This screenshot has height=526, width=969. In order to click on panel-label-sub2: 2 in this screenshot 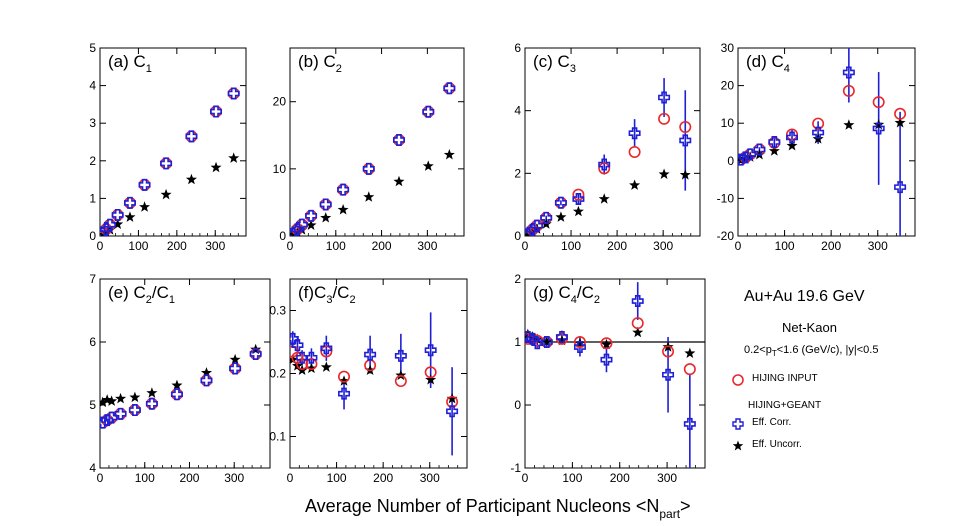, I will do `click(597, 300)`.